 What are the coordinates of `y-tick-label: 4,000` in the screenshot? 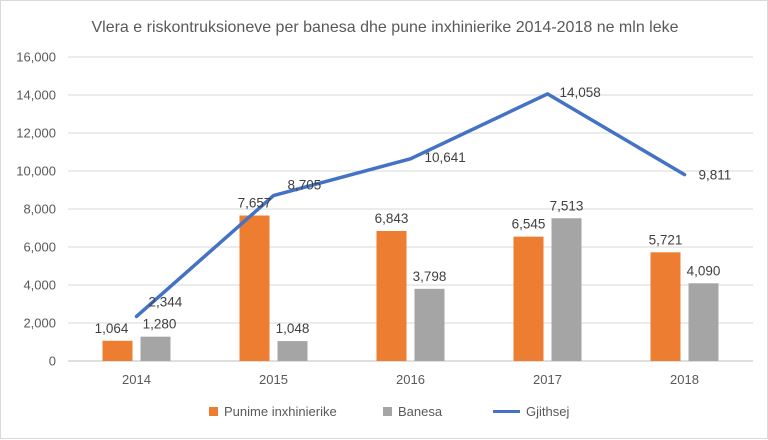 It's located at (39, 285).